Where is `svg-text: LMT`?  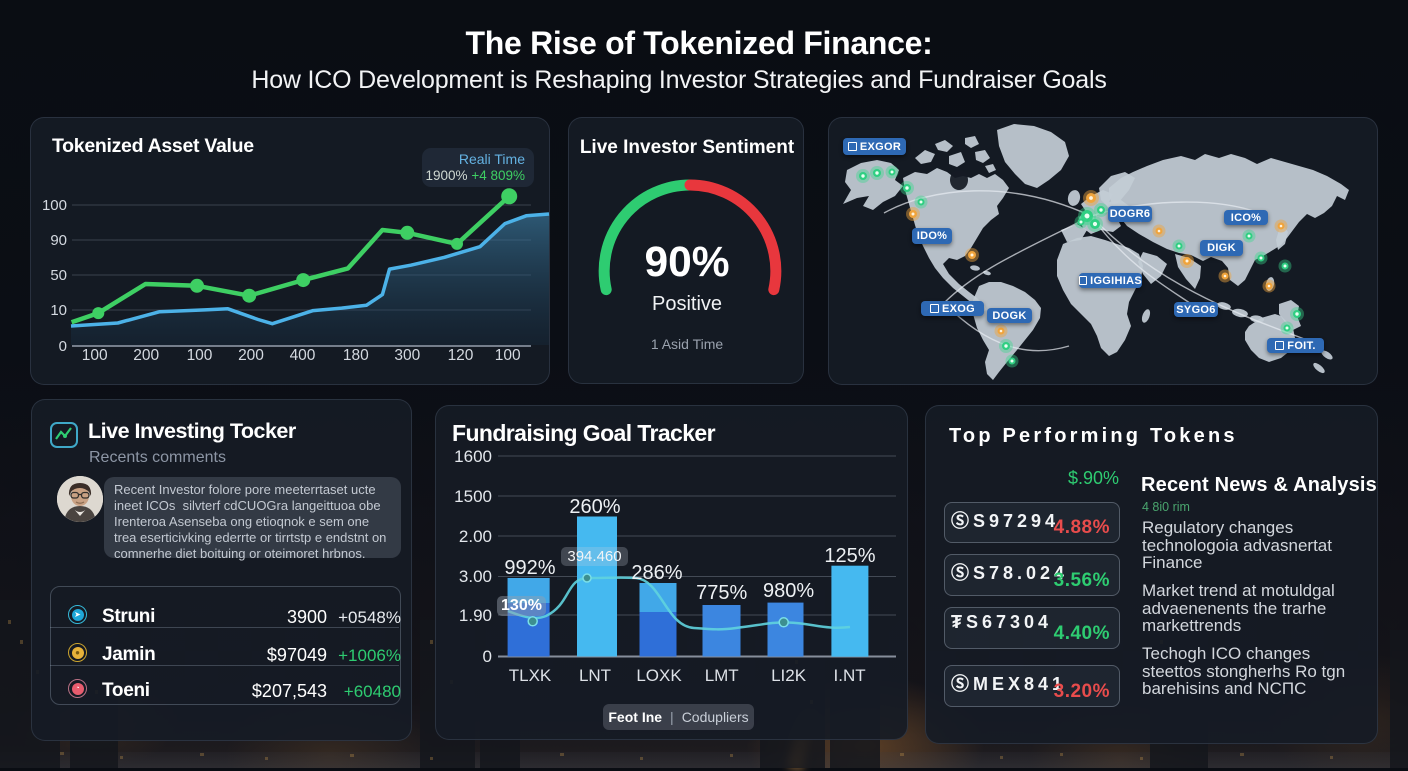 svg-text: LMT is located at coordinates (722, 675).